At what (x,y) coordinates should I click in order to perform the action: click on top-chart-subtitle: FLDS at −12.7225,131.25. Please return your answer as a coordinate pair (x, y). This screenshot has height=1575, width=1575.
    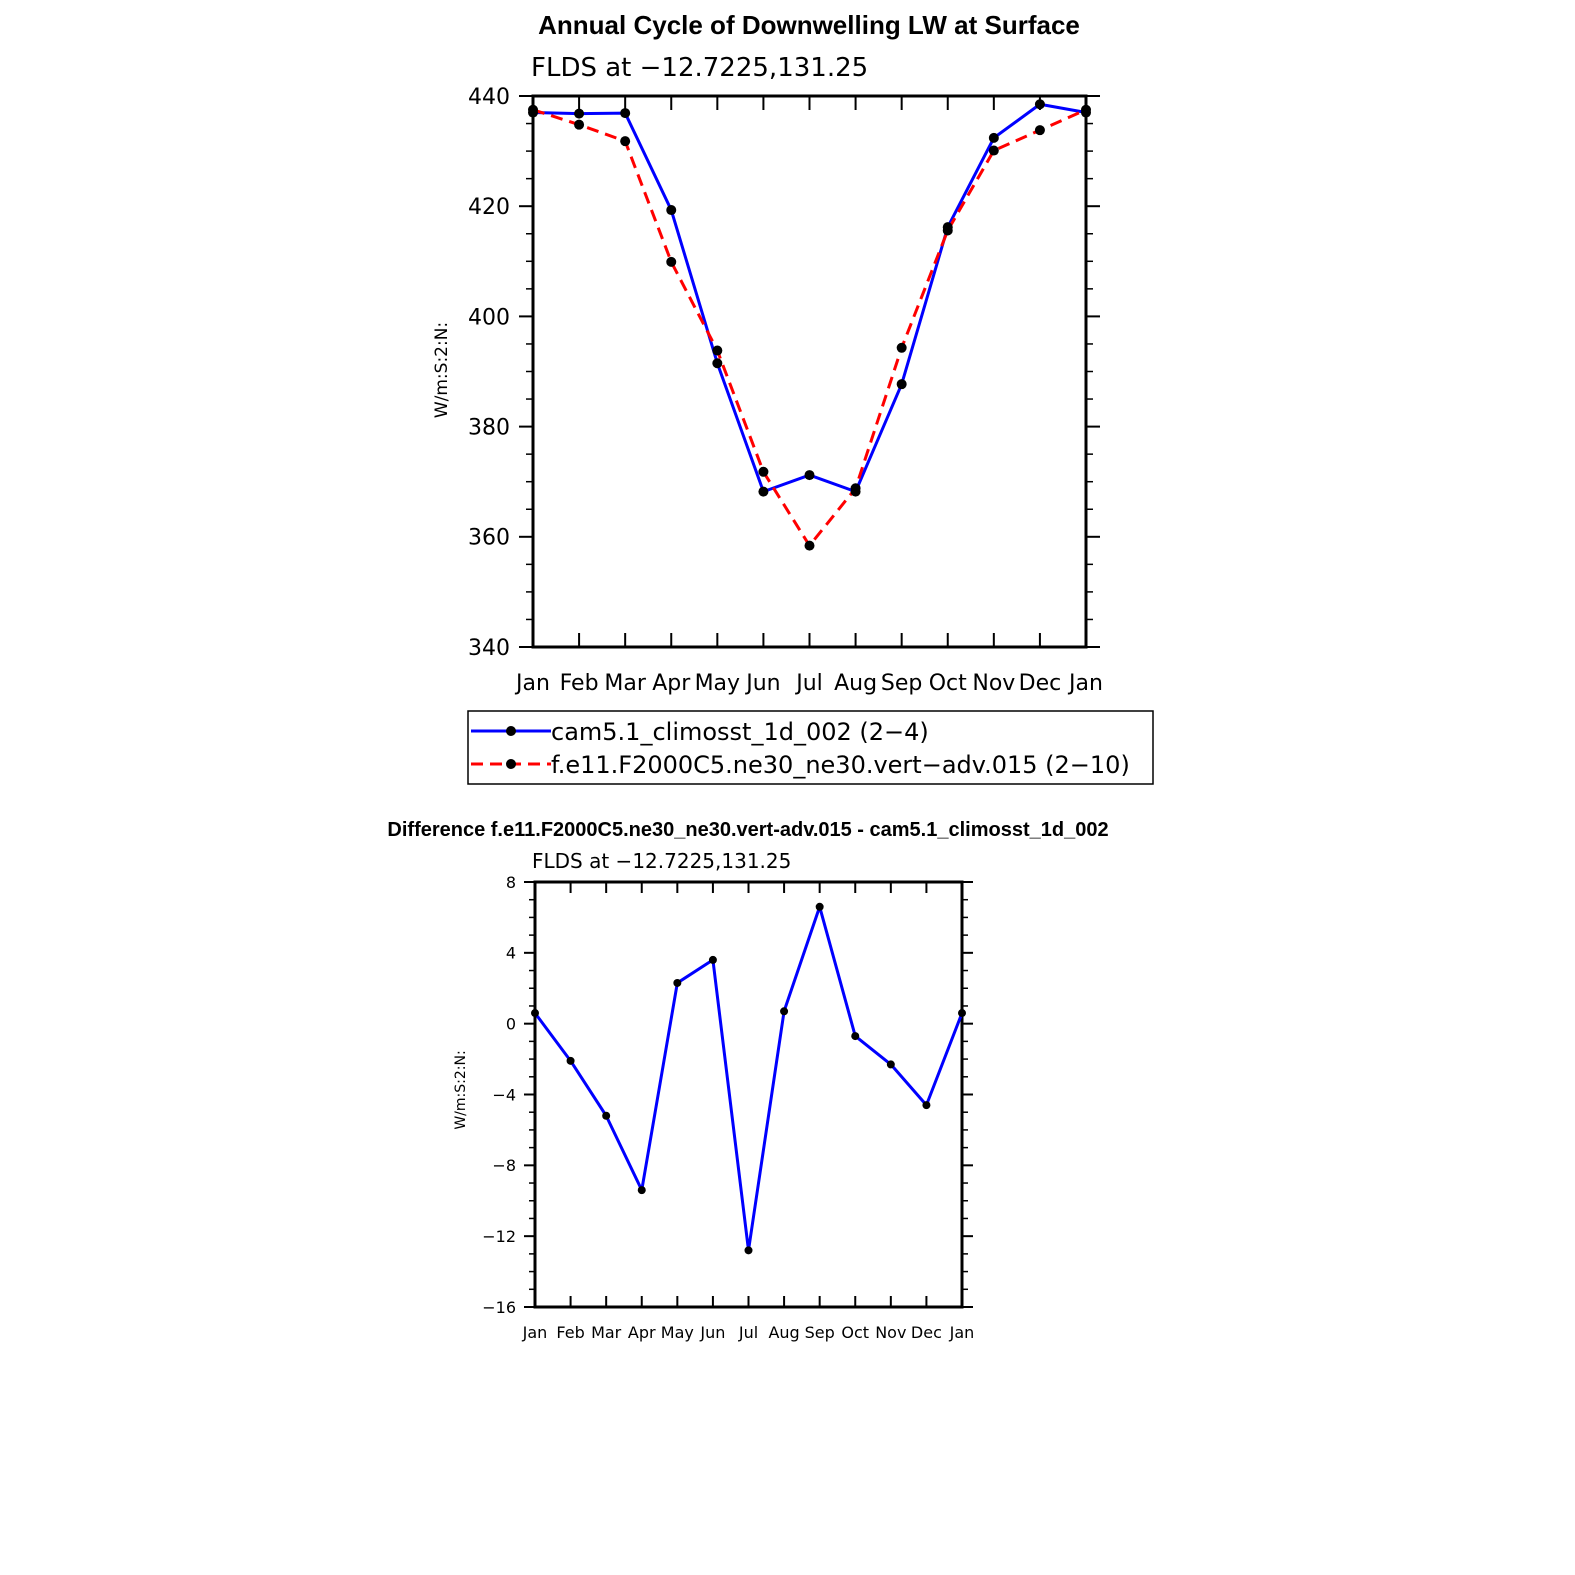
    Looking at the image, I should click on (699, 68).